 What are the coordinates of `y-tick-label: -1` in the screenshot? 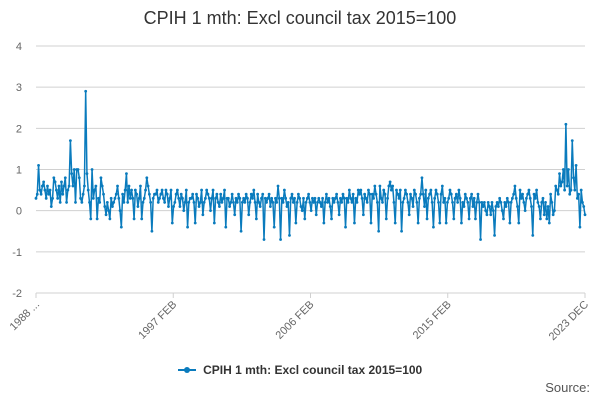 It's located at (17, 253).